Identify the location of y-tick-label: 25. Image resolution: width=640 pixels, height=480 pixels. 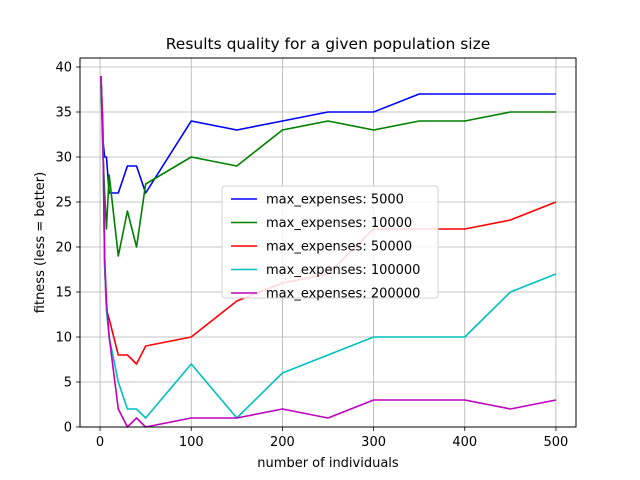
(63, 203).